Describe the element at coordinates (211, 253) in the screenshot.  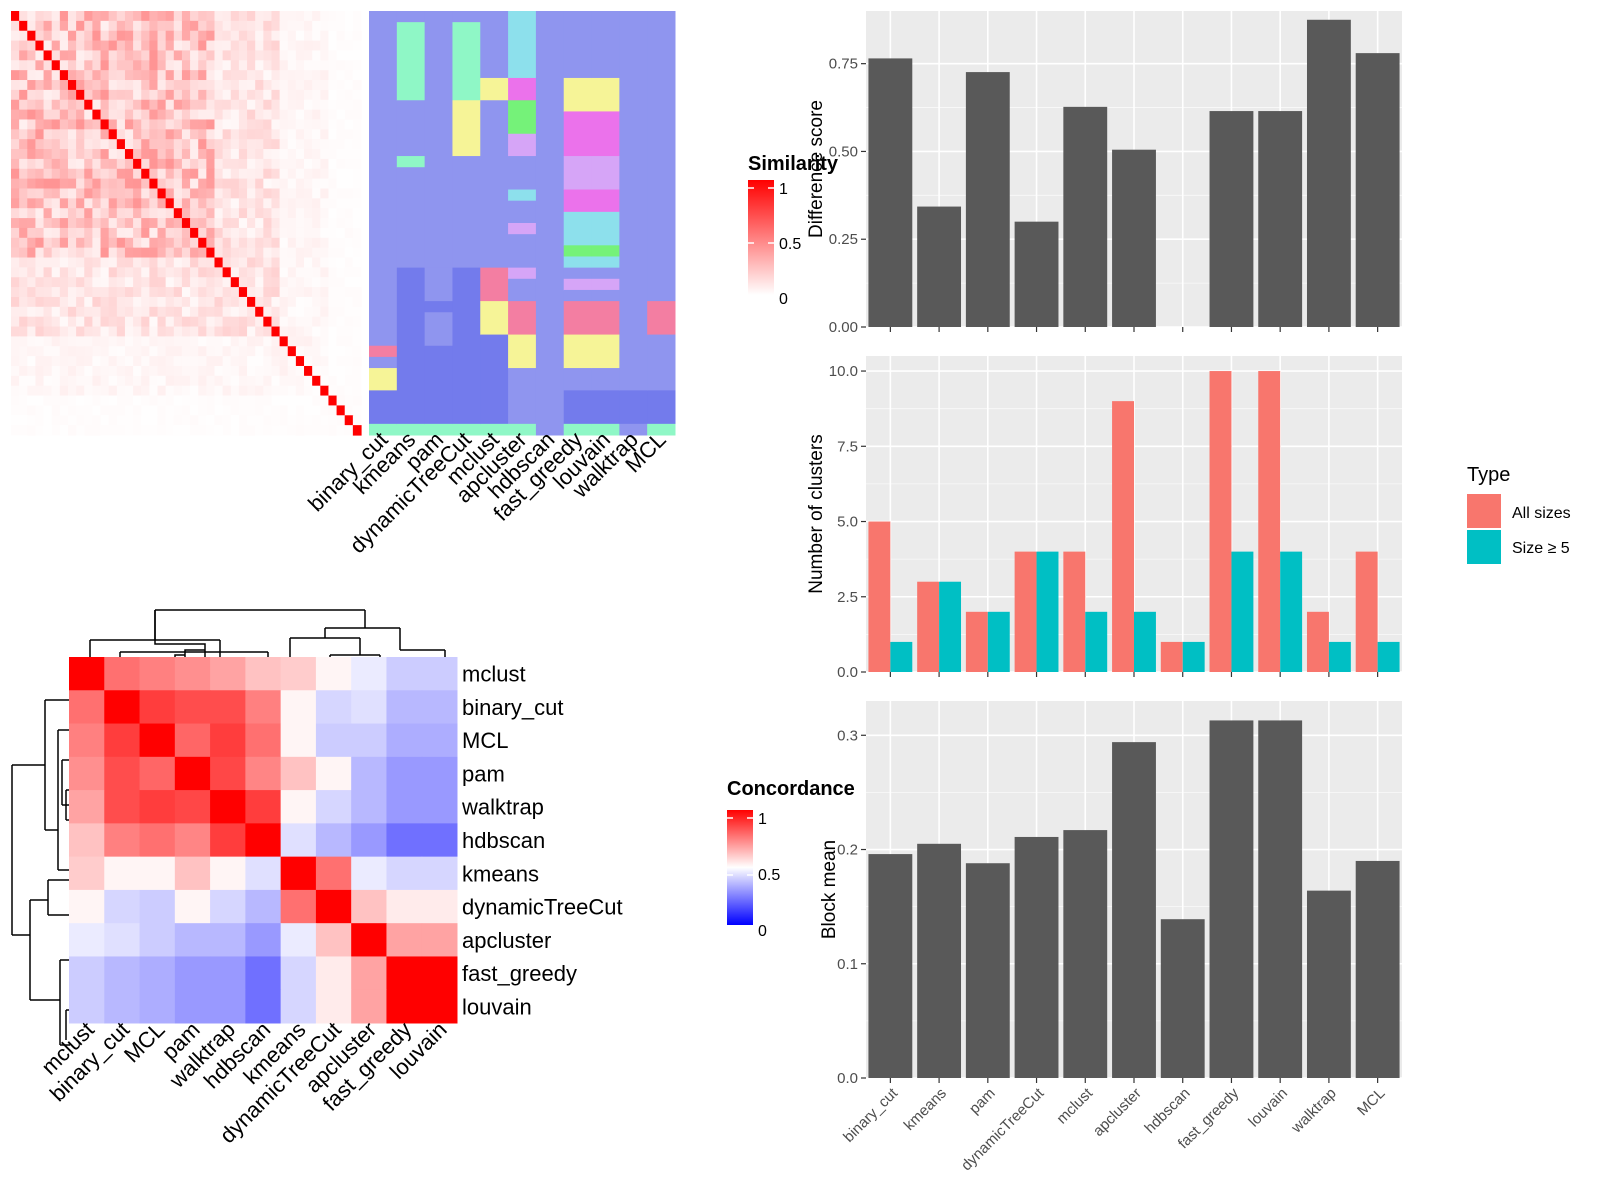
I see `similarity-diagonal-cell` at that location.